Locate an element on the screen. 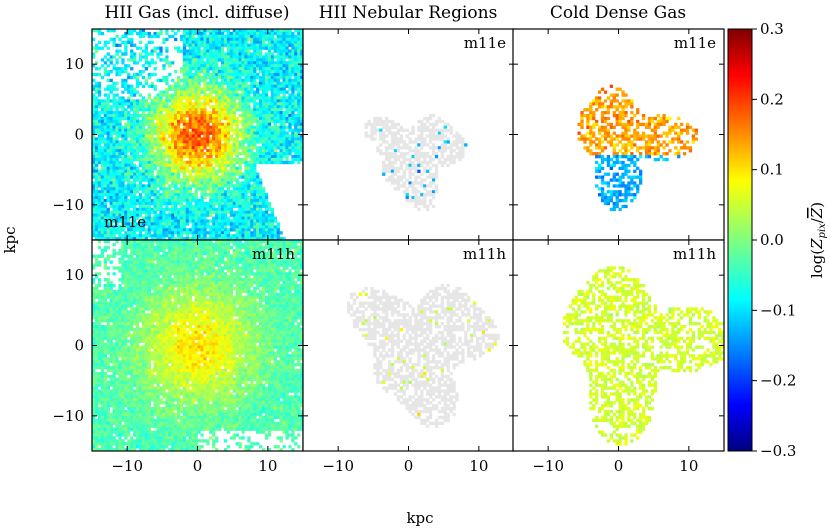  panel-m11h-nebular: m11h is located at coordinates (408, 345).